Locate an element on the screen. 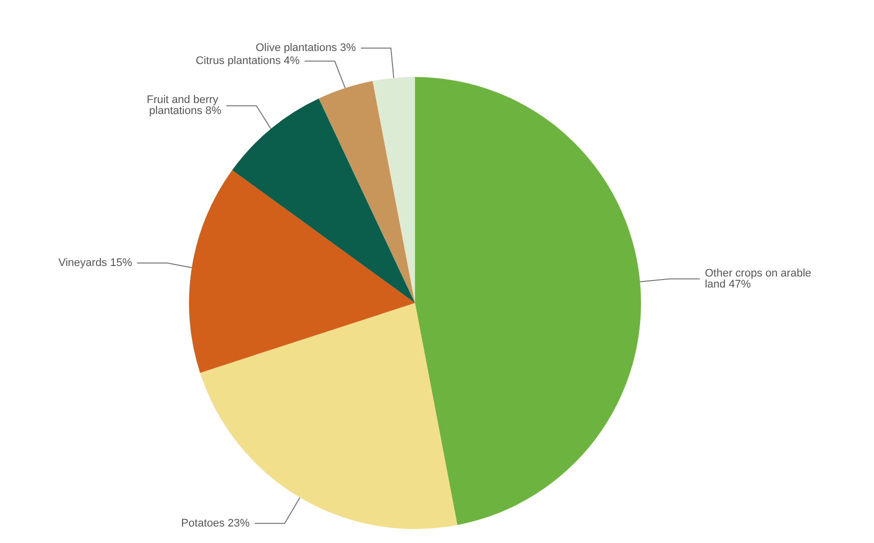 The height and width of the screenshot is (543, 874). slice-label: Fruit and berry plantations 8% is located at coordinates (184, 106).